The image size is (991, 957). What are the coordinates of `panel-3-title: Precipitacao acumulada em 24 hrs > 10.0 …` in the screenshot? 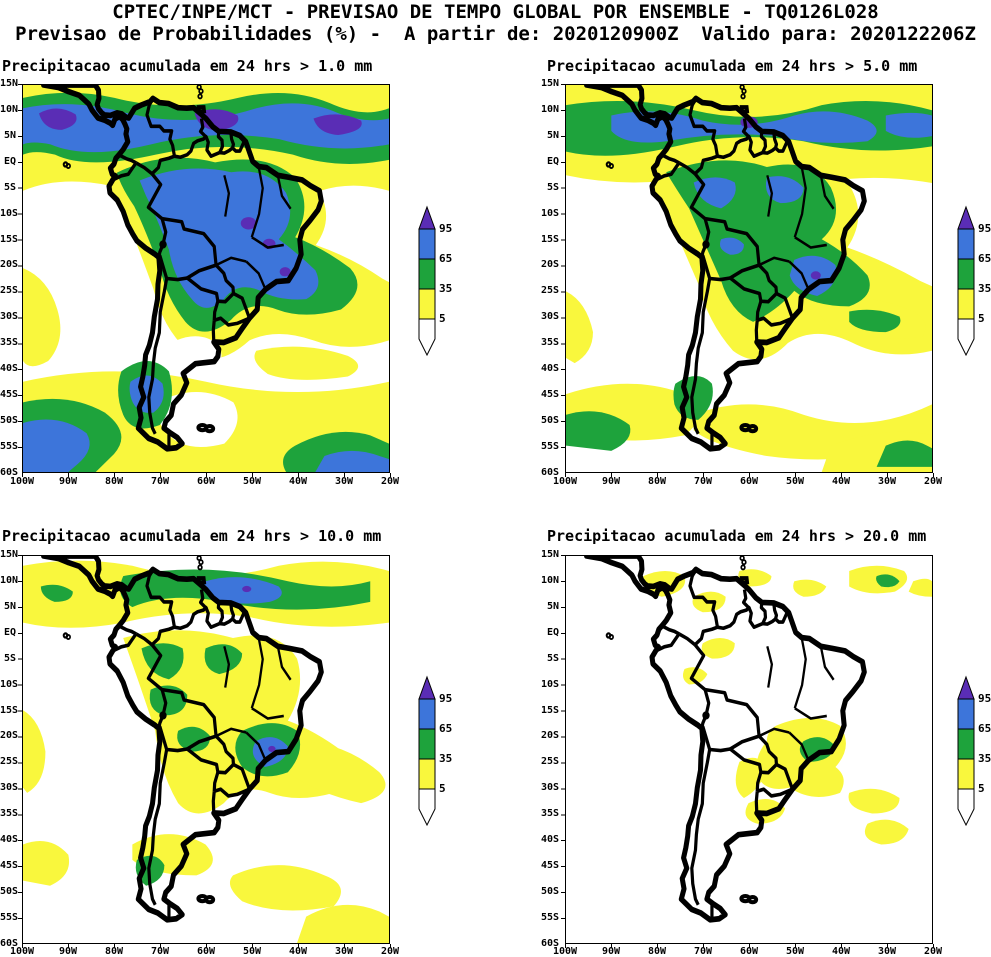 It's located at (192, 536).